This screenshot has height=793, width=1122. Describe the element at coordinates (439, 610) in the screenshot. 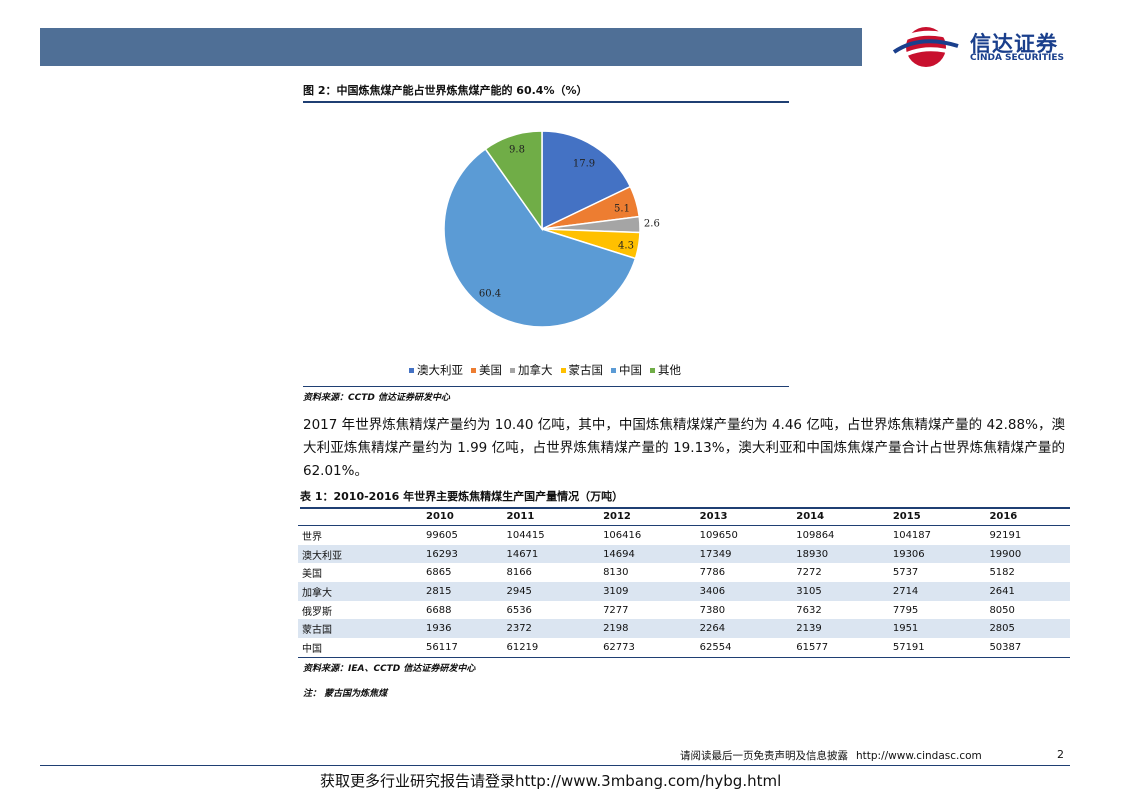

I see `table-cell: 6688` at that location.